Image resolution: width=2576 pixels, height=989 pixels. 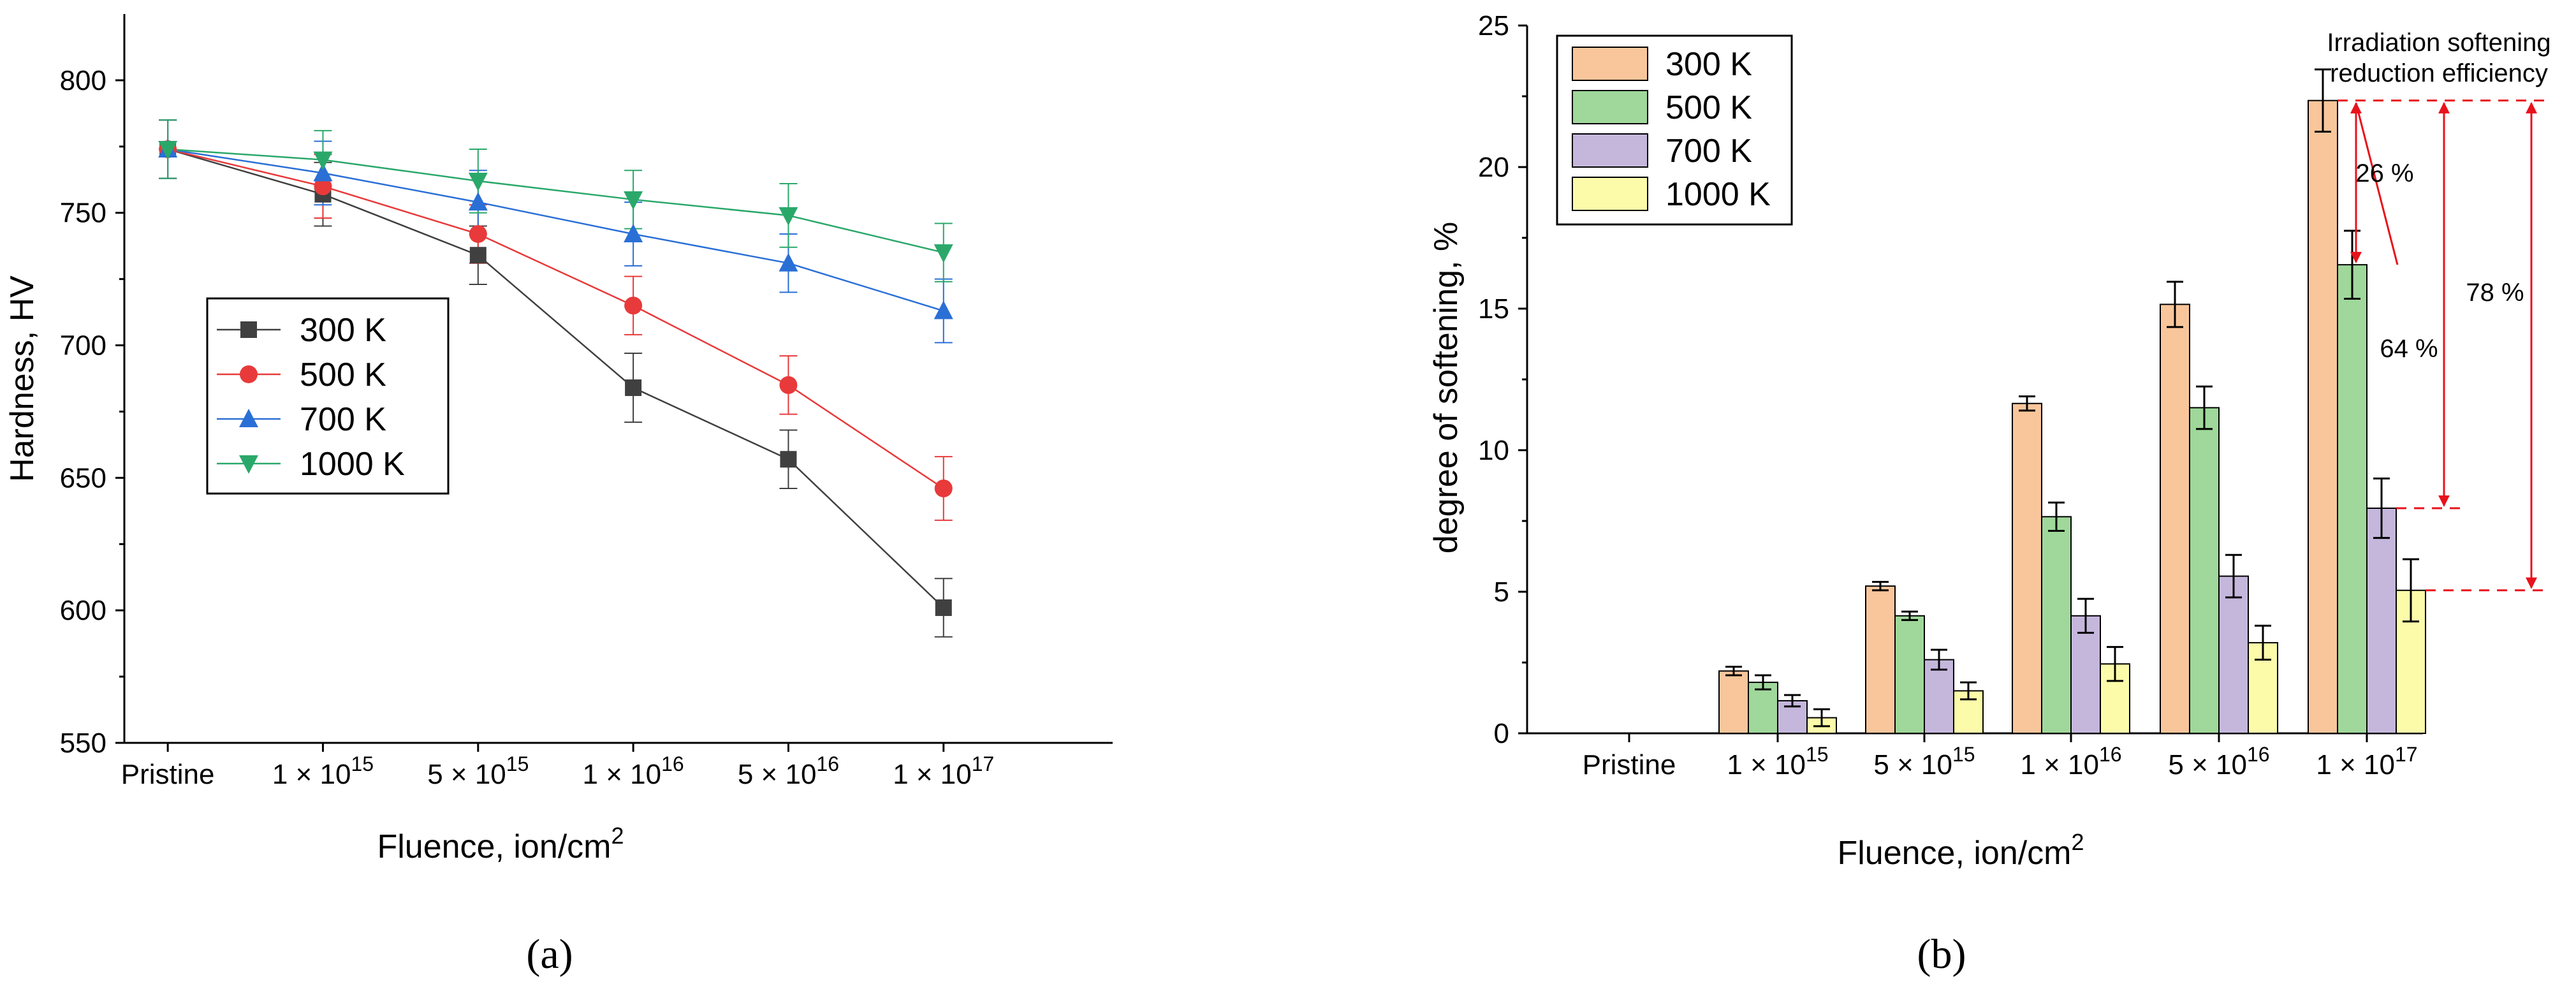 What do you see at coordinates (549, 954) in the screenshot?
I see `panel-a-label: (a)` at bounding box center [549, 954].